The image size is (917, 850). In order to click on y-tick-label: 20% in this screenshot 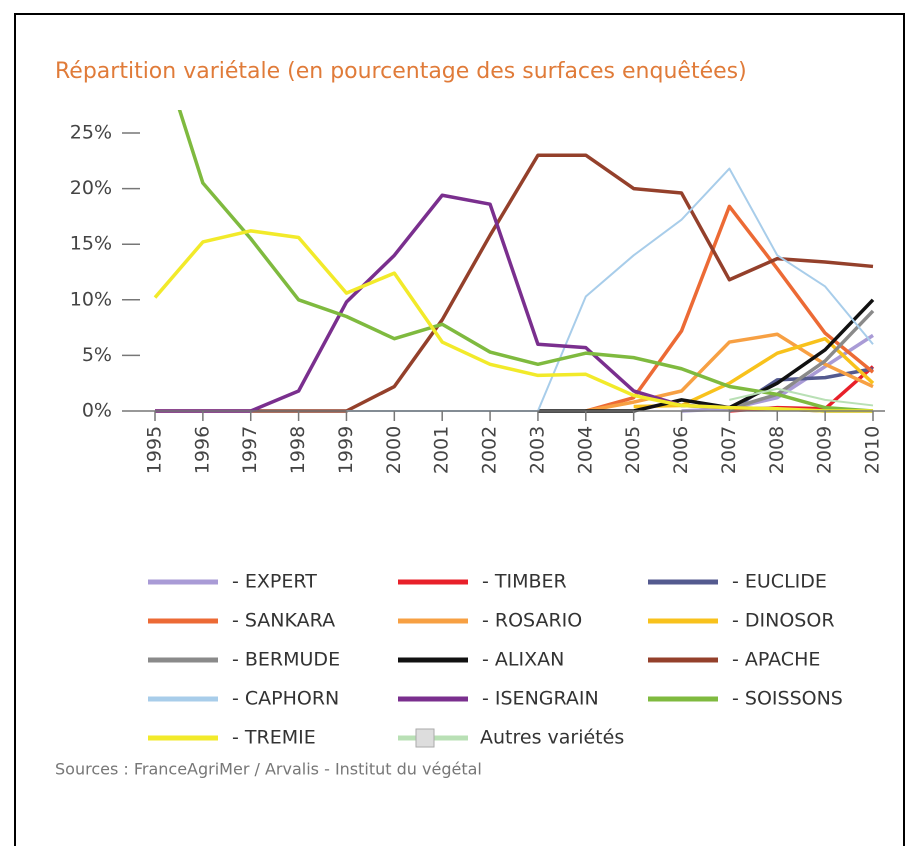, I will do `click(91, 188)`.